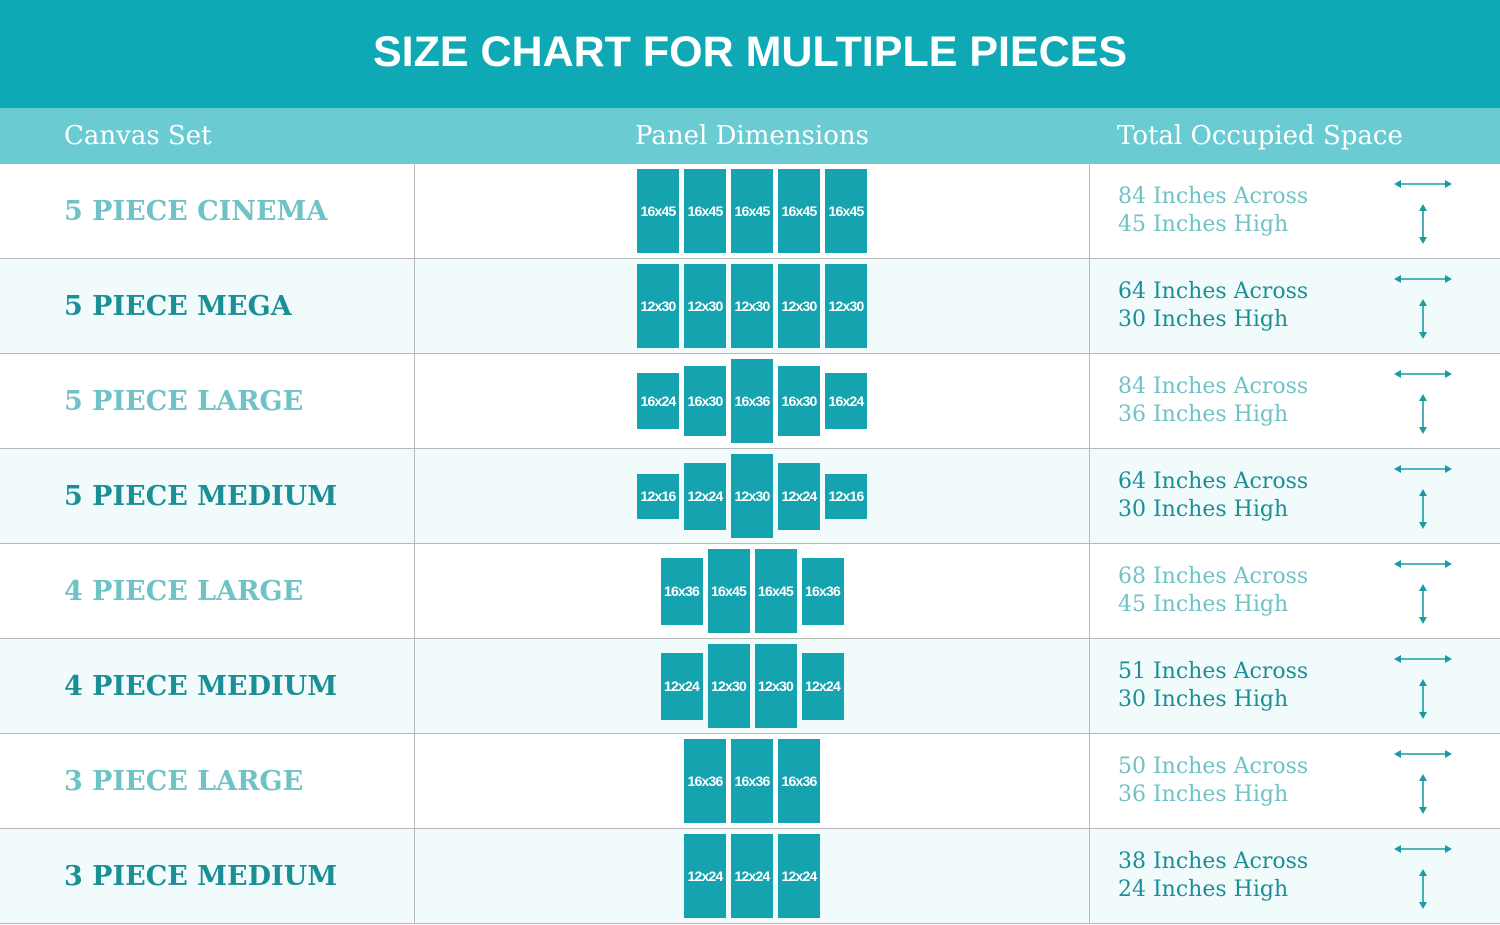 The image size is (1500, 925). I want to click on header-panel-dimensions: Panel Dimensions, so click(752, 136).